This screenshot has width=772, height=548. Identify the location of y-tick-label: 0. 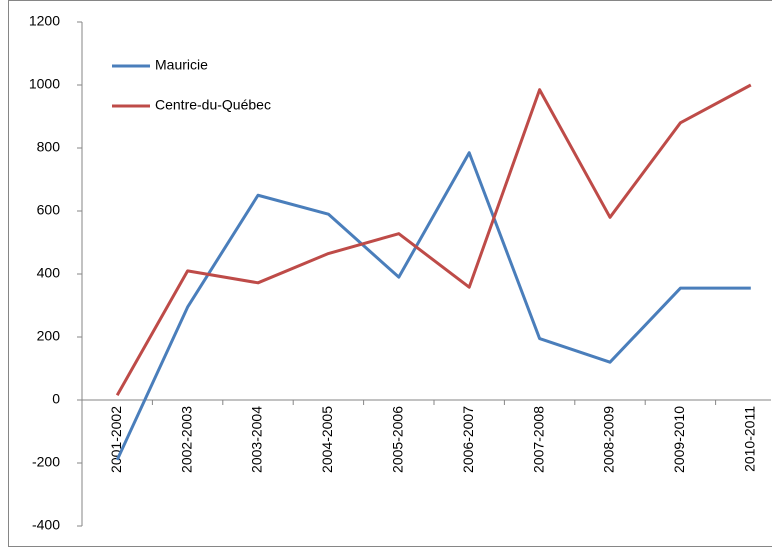
(56, 399).